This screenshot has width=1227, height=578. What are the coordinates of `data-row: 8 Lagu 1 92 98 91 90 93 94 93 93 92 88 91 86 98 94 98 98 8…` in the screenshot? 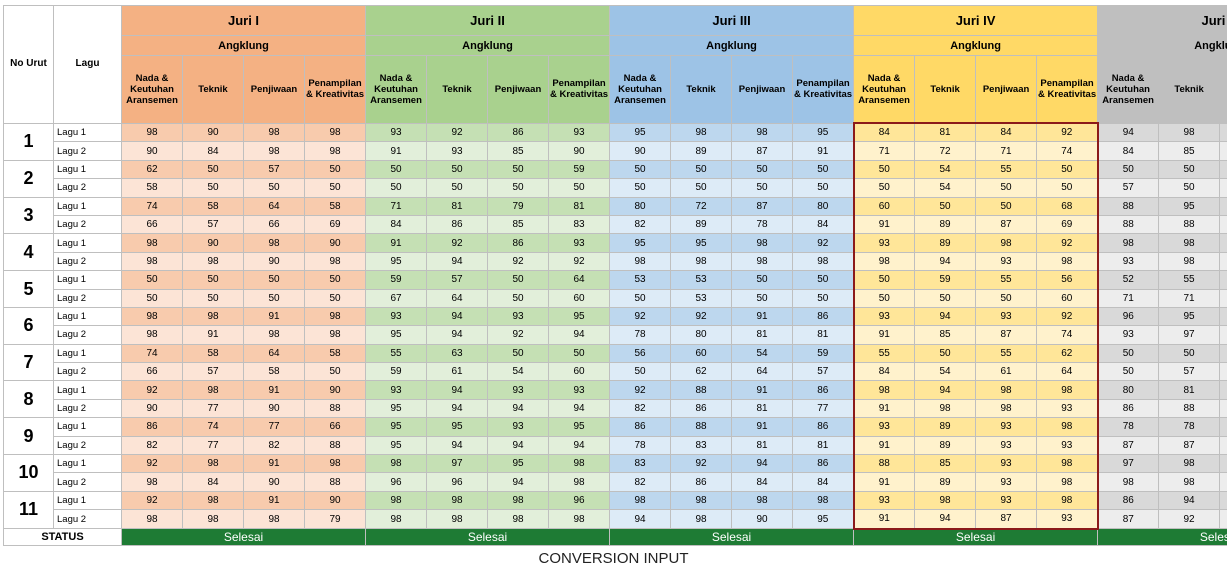 It's located at (615, 399).